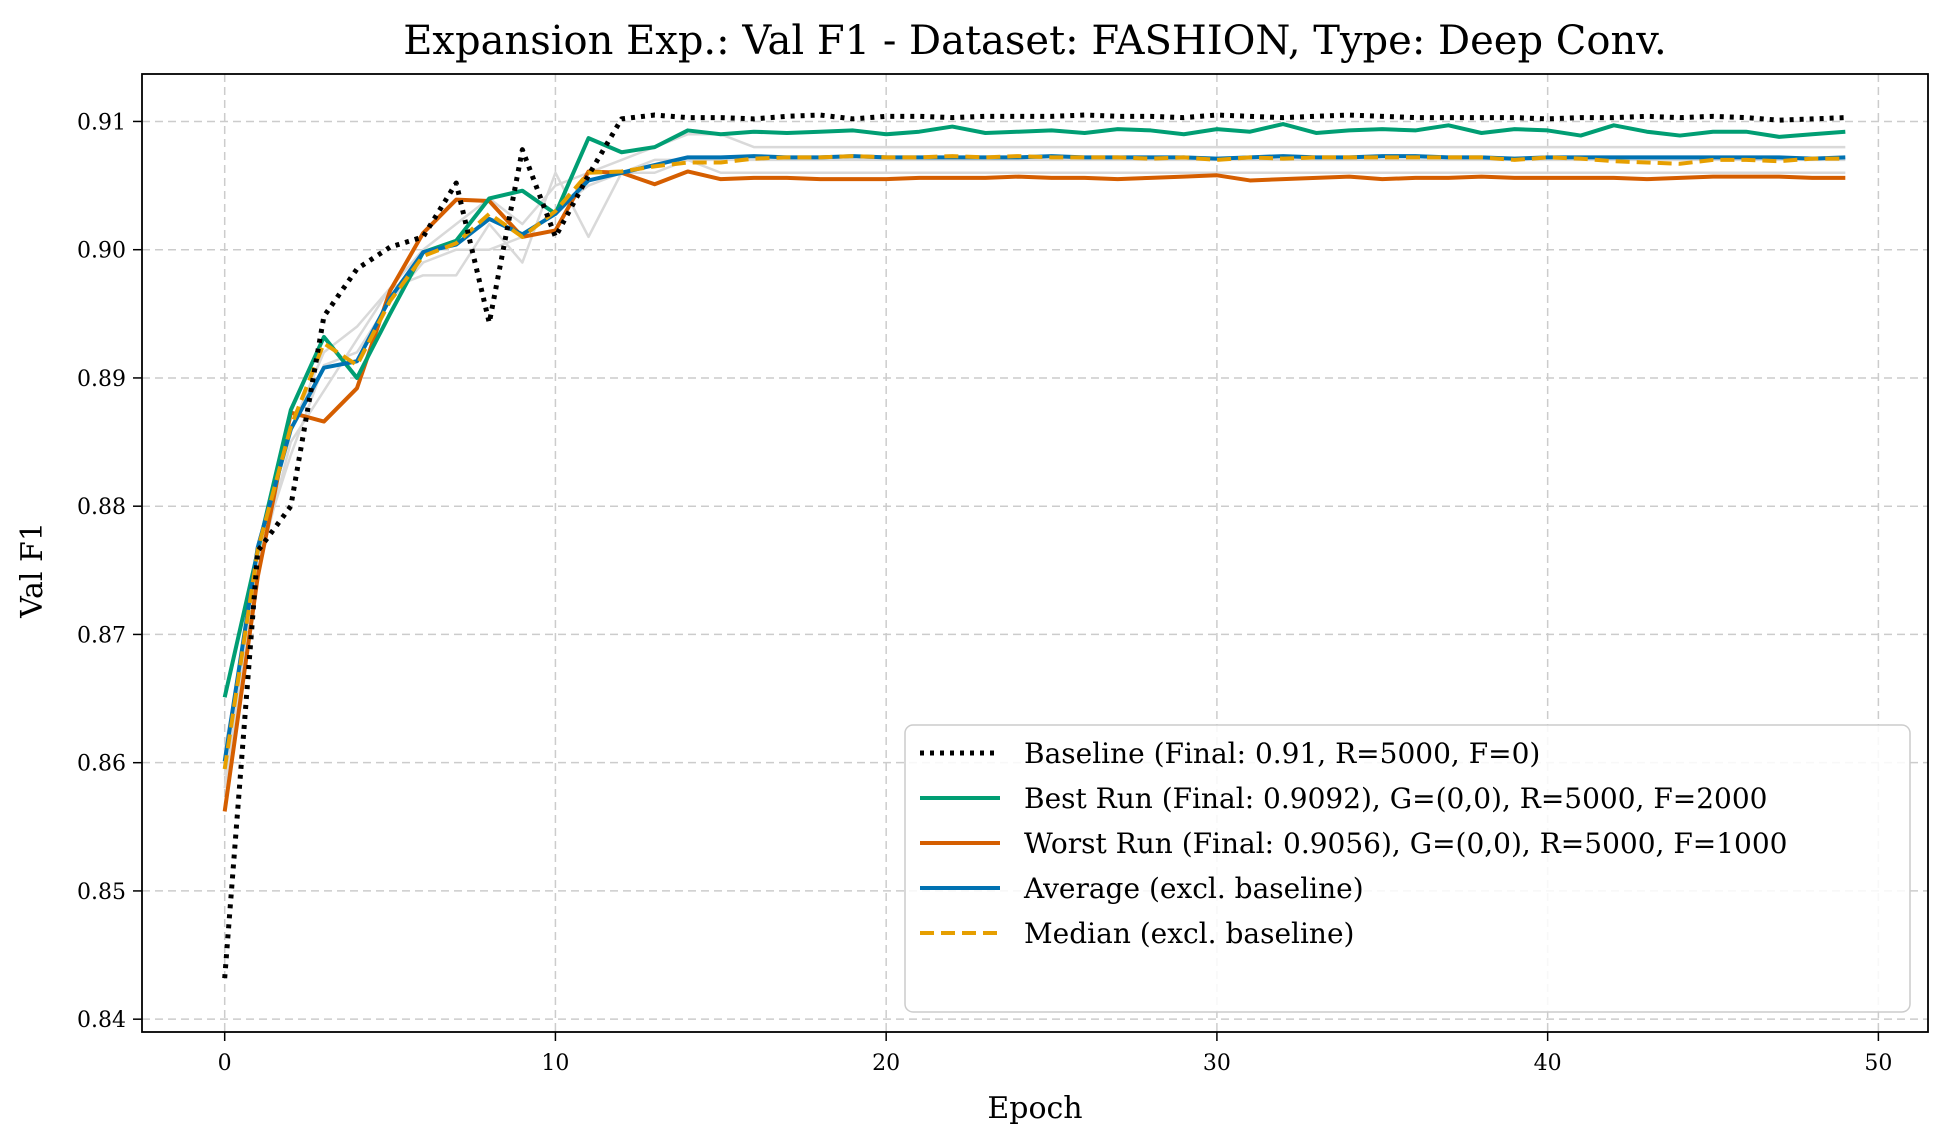  I want to click on x-tick-label: 0, so click(225, 1063).